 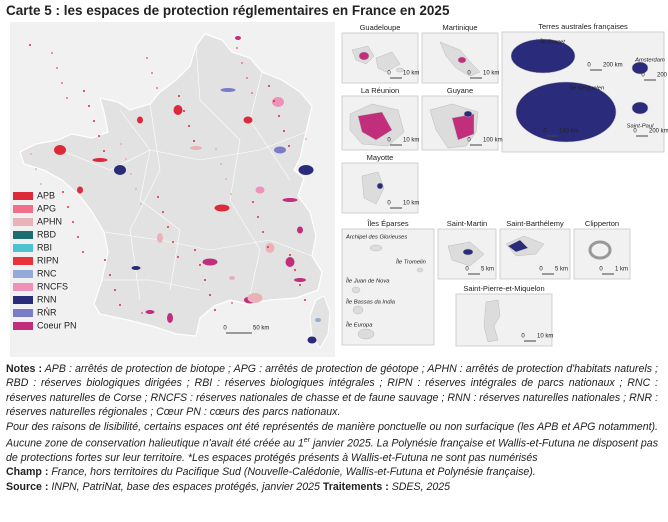 I want to click on inset-title: Guyane, so click(x=460, y=90).